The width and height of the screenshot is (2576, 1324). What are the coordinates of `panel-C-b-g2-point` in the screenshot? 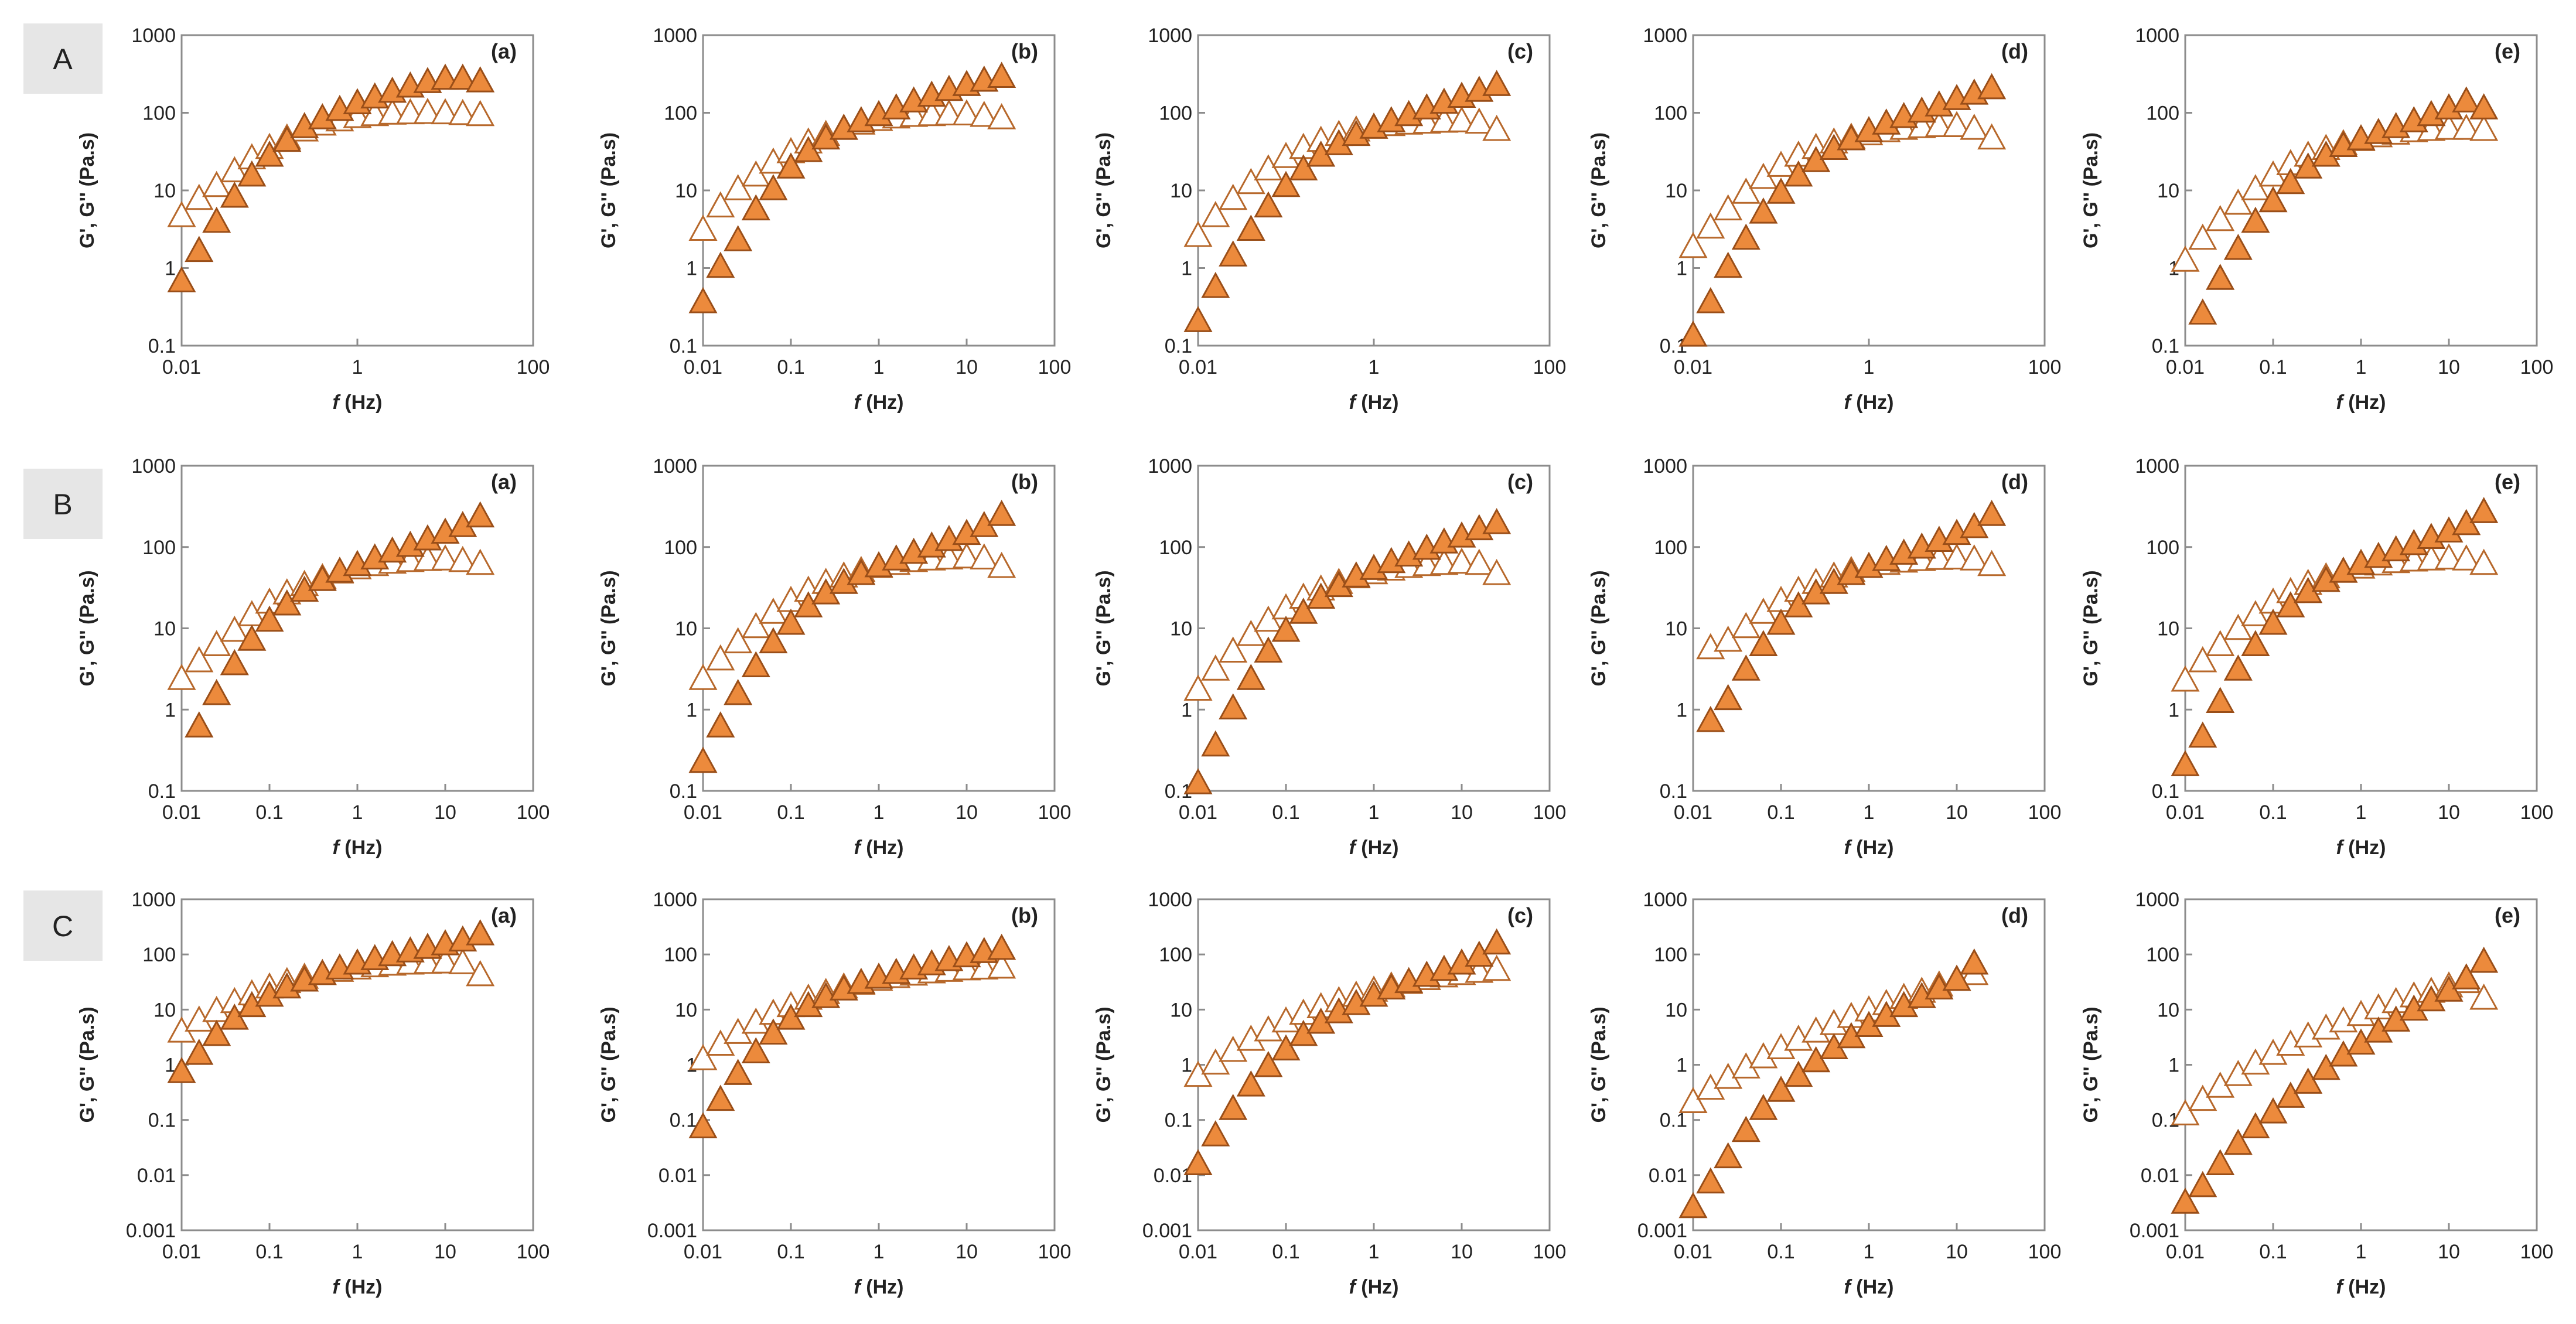 It's located at (1001, 965).